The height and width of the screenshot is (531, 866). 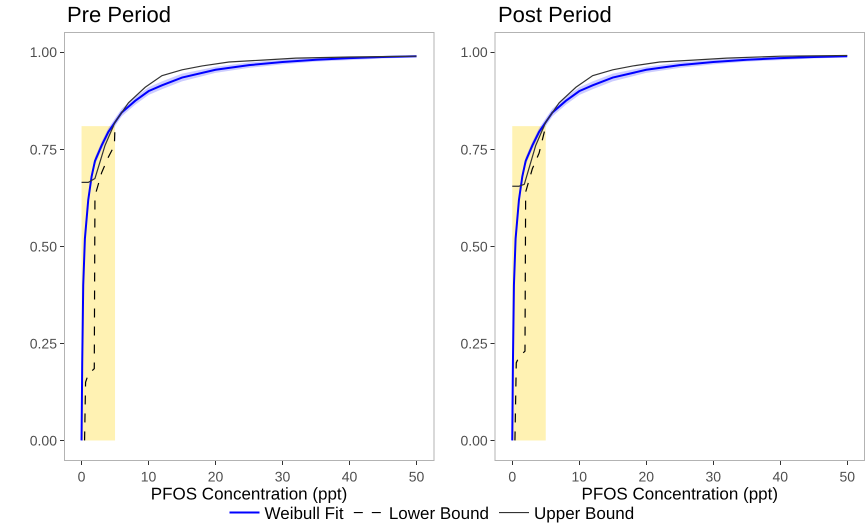 I want to click on legend-label: Upper Bound, so click(x=584, y=514).